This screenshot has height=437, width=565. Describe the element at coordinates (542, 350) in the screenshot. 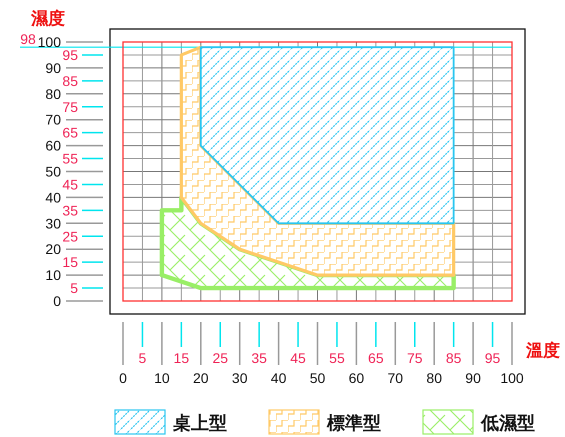

I see `x-axis-title: 溫度` at that location.